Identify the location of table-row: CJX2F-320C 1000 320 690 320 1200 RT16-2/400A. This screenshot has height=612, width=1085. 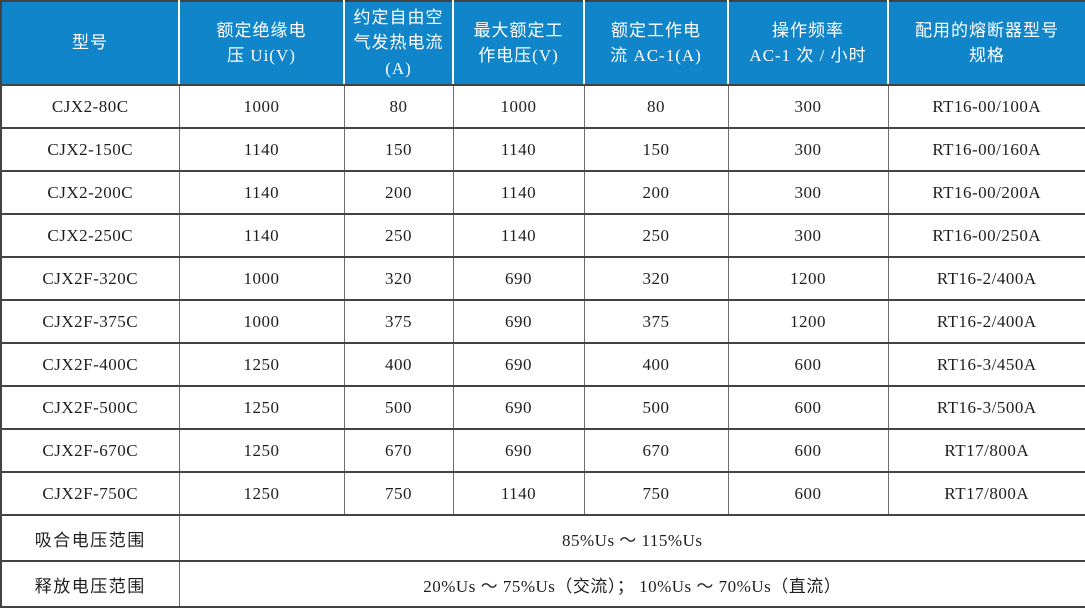
(543, 278).